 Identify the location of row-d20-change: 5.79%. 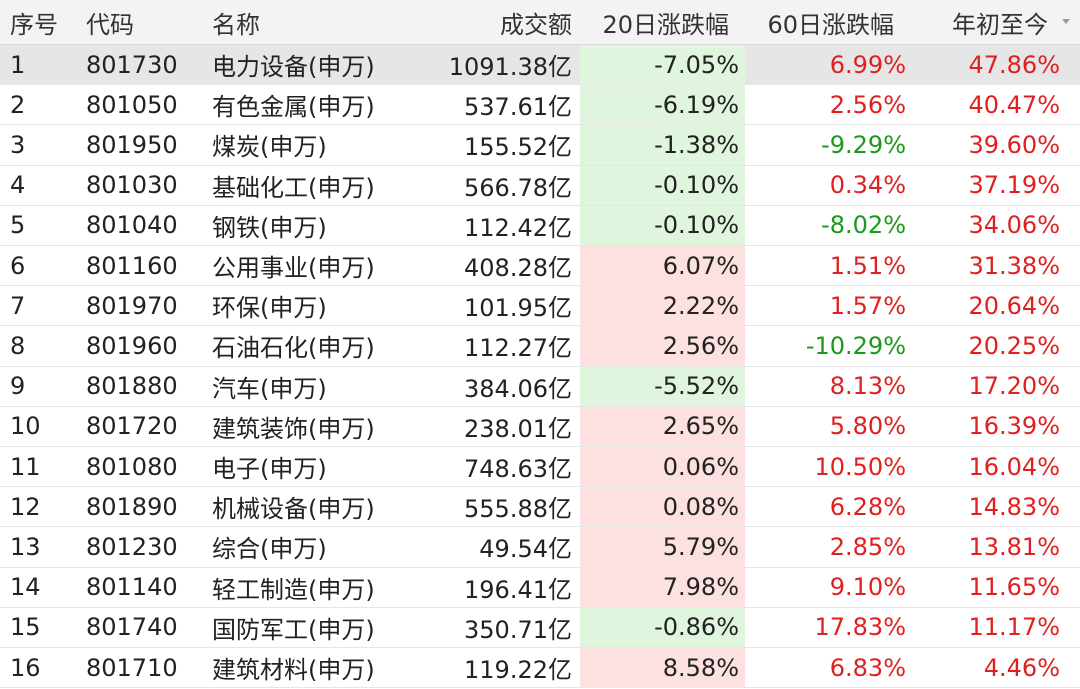
(662, 547).